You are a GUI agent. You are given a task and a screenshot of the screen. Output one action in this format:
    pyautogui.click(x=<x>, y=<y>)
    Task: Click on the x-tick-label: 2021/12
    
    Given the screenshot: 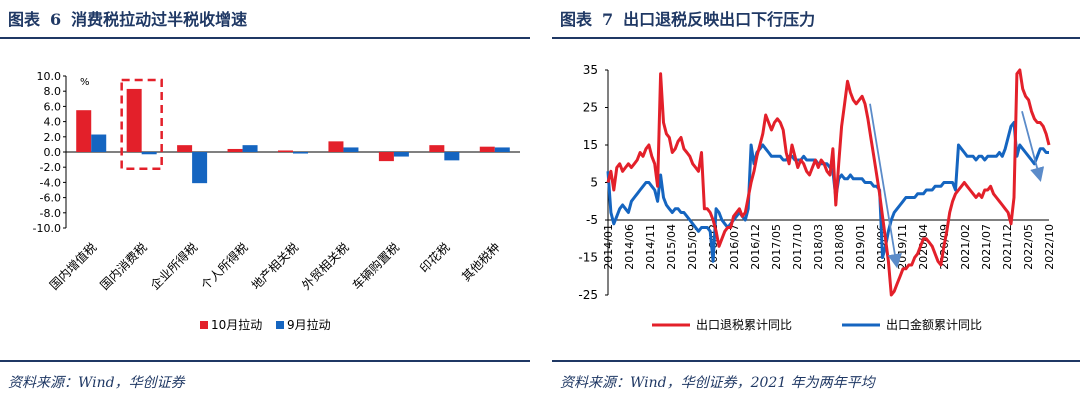 What is the action you would take?
    pyautogui.click(x=1007, y=247)
    